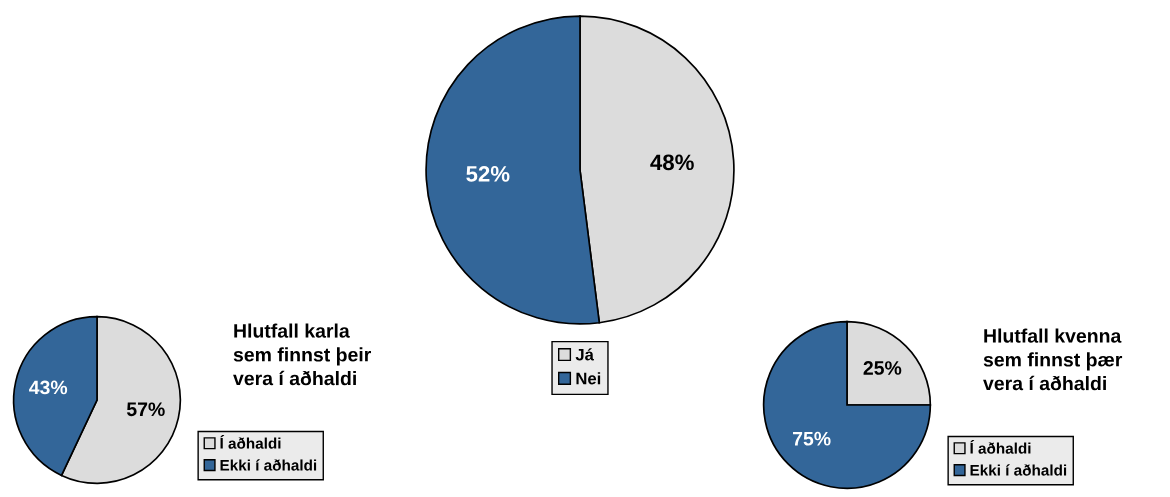 The image size is (1170, 497). What do you see at coordinates (302, 354) in the screenshot?
I see `text: Hlutfall karla sem finnst þeir vera í aðhaldi` at bounding box center [302, 354].